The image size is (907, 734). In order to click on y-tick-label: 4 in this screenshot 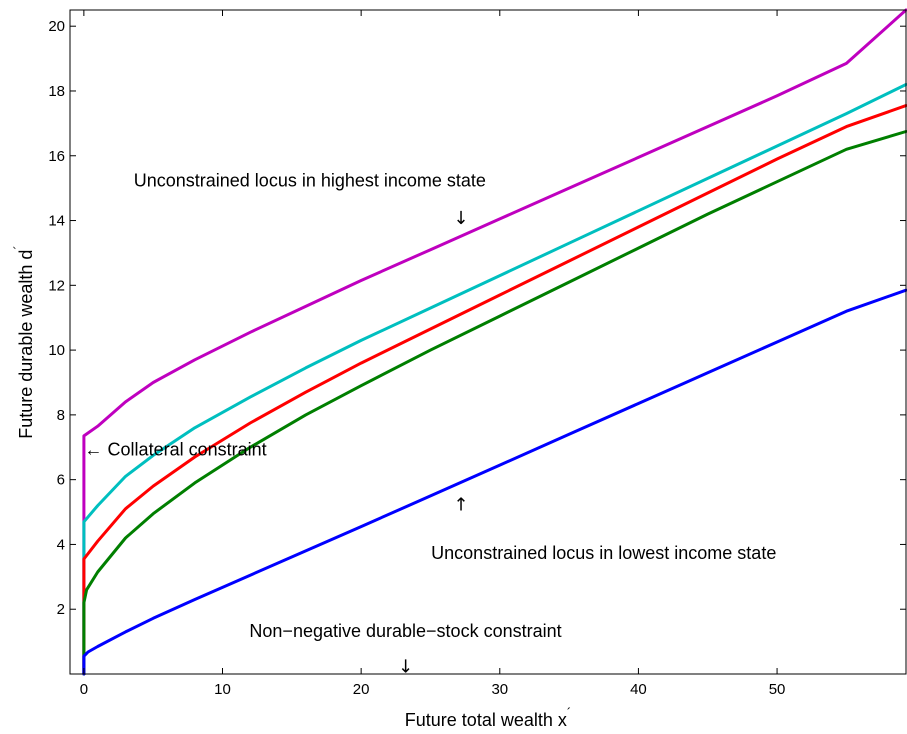, I will do `click(61, 544)`.